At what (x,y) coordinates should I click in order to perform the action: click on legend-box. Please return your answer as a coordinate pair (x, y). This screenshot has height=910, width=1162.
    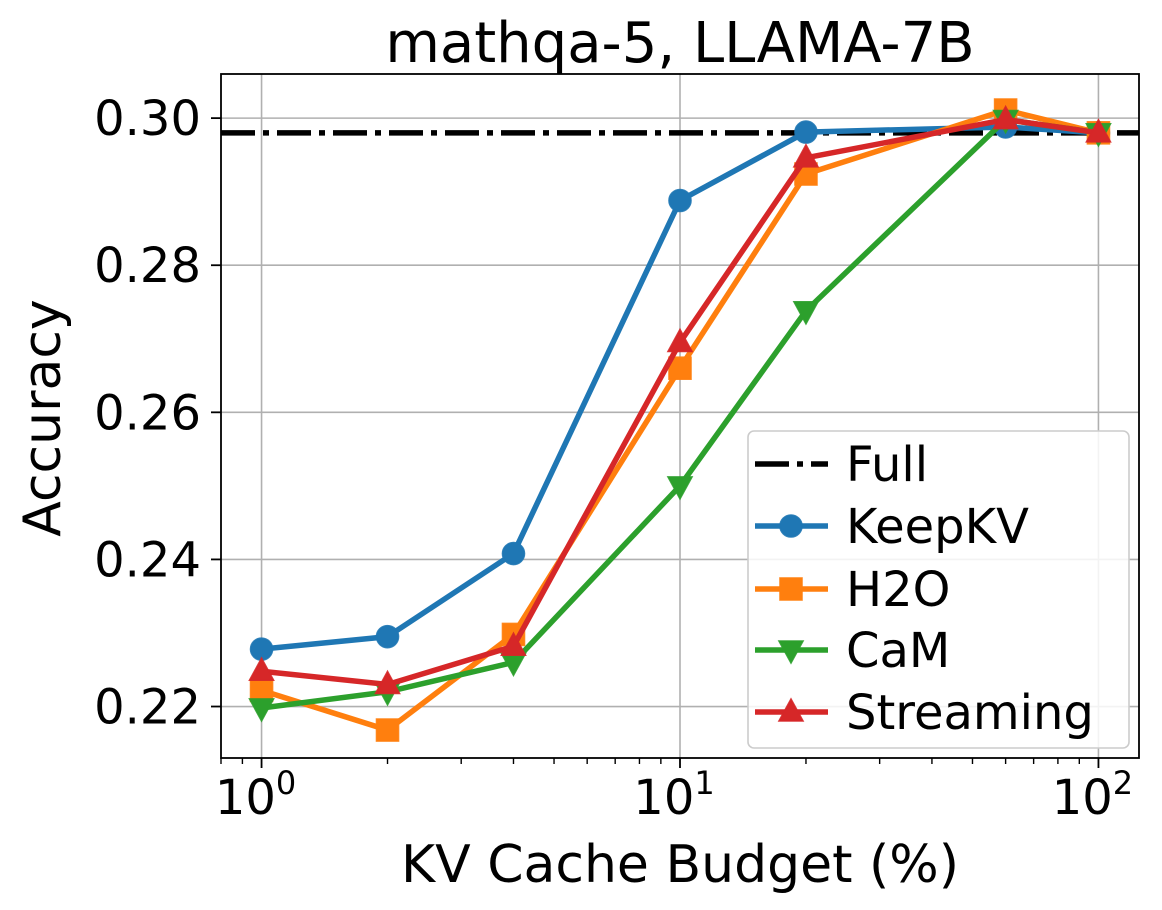
    Looking at the image, I should click on (938, 589).